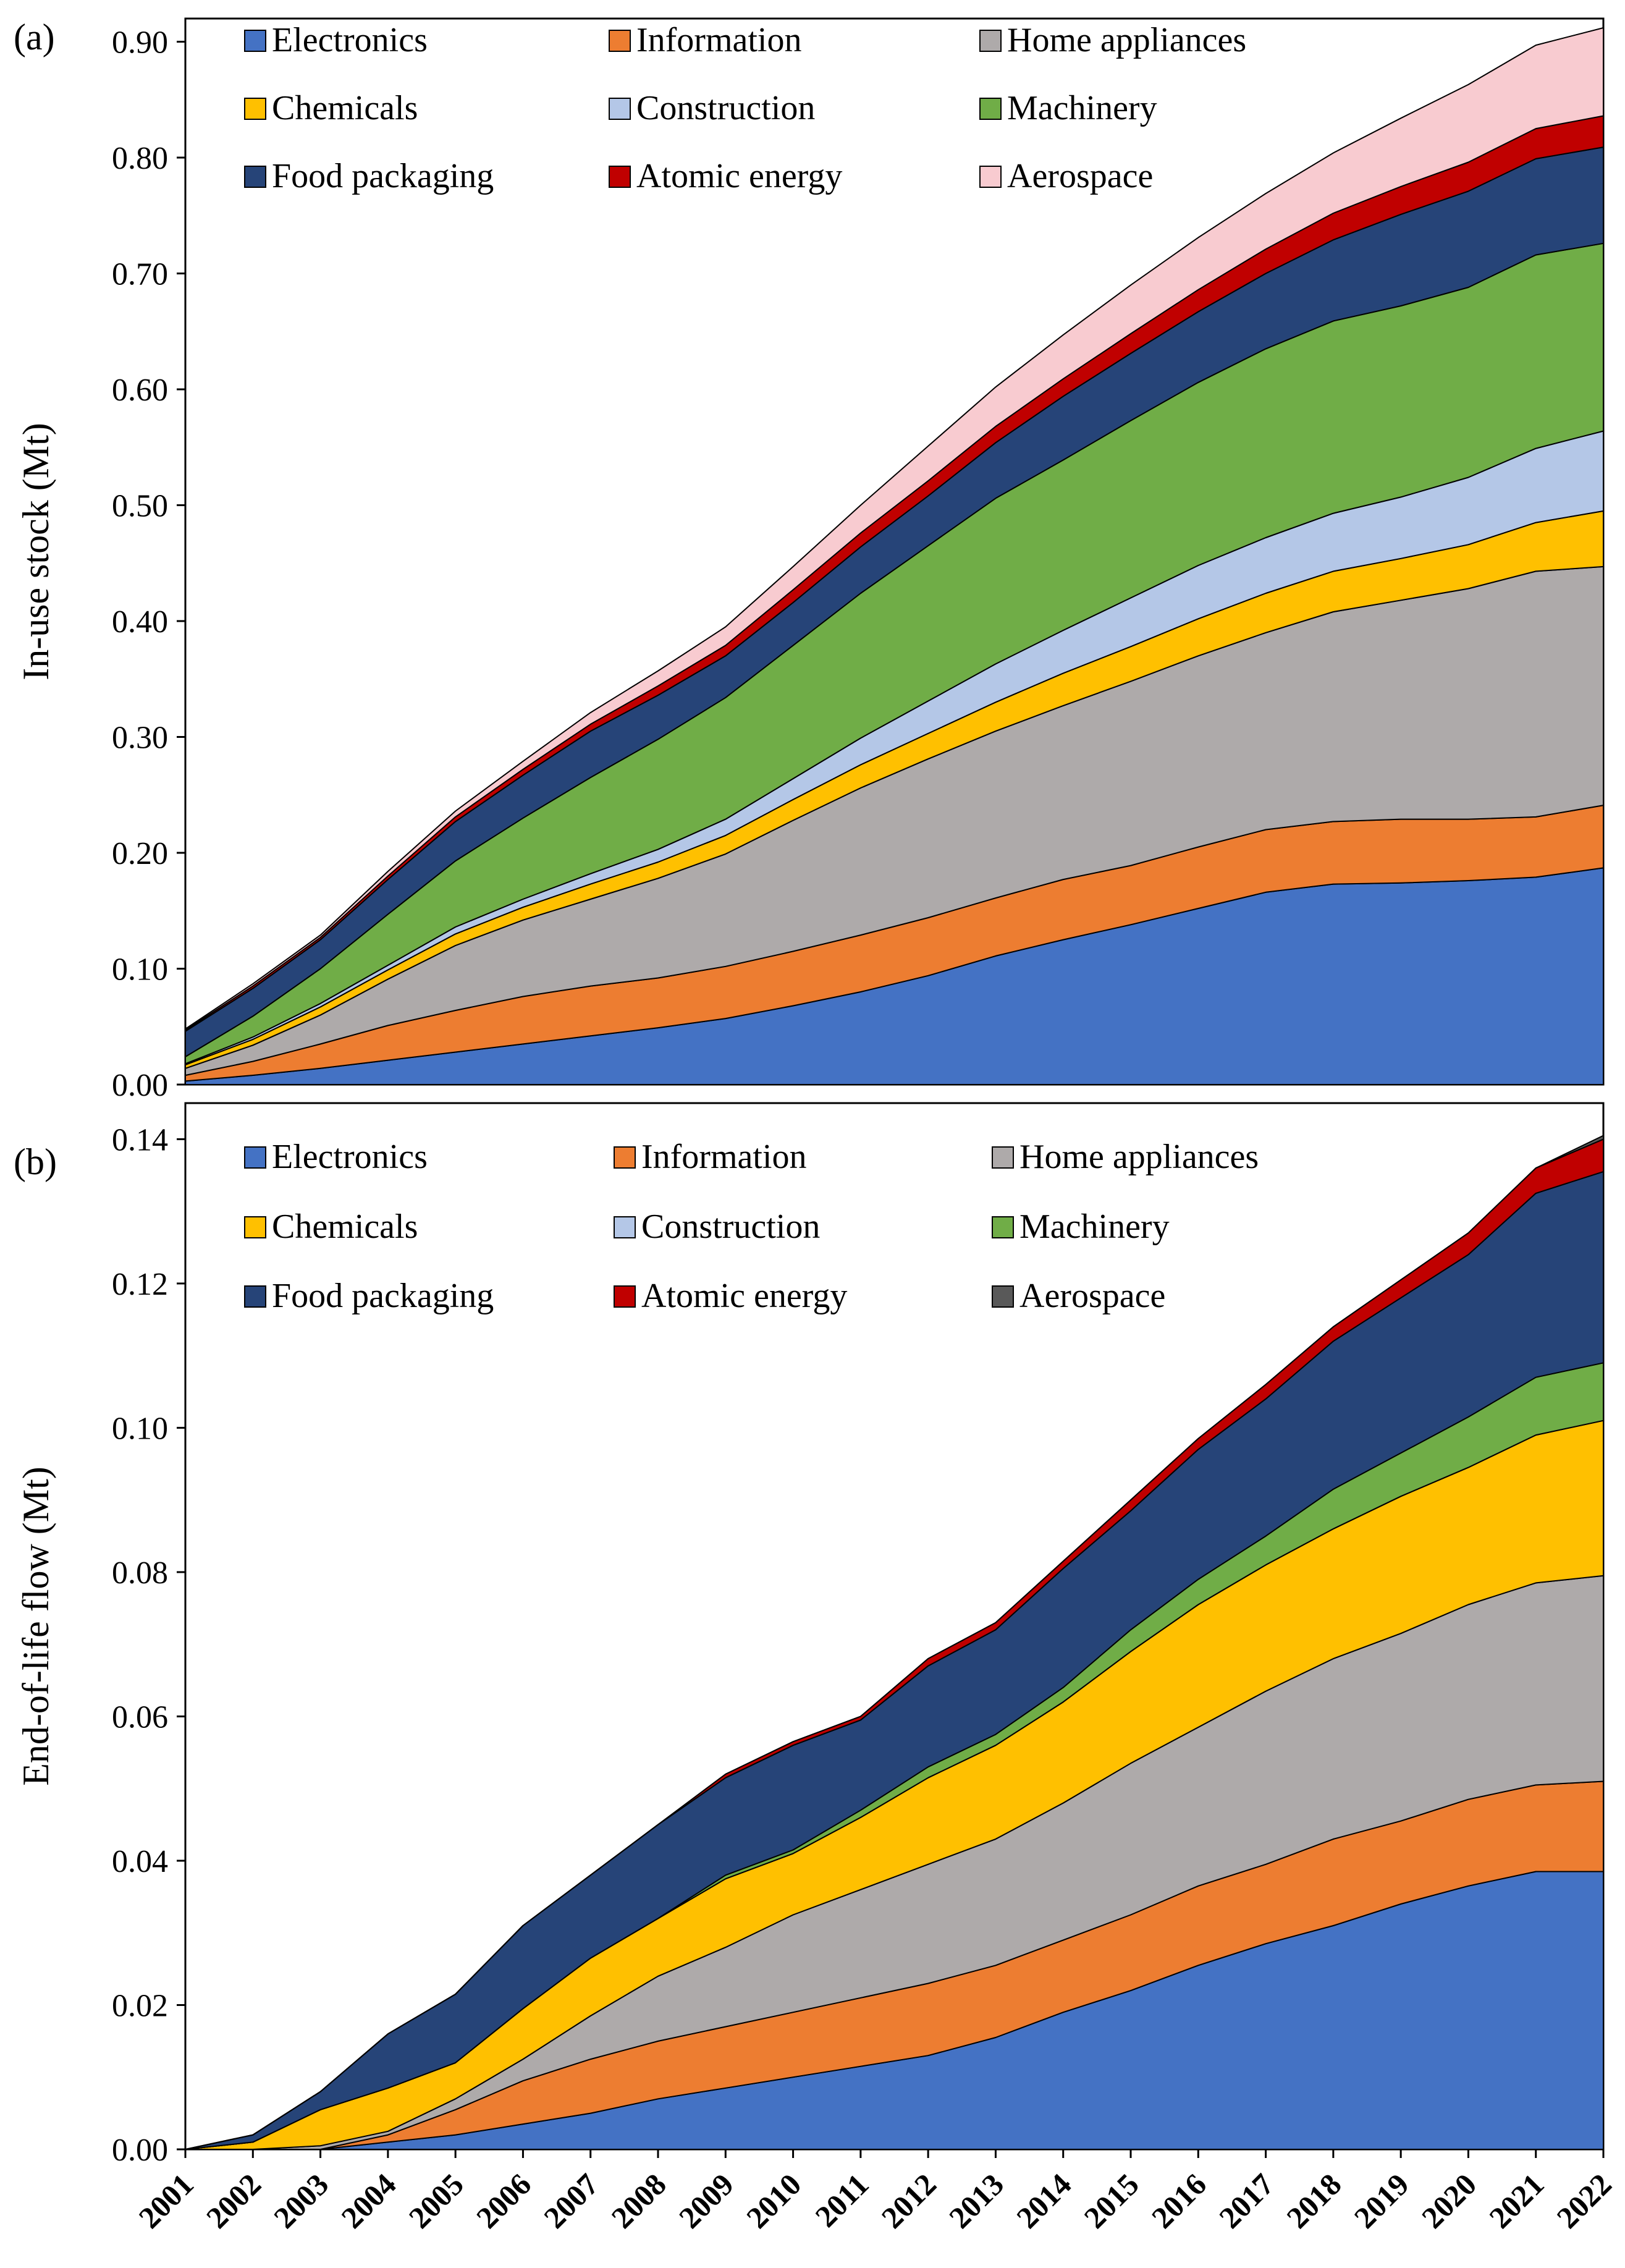 This screenshot has width=1625, height=2268. I want to click on x-tick-label: 2015, so click(1111, 2201).